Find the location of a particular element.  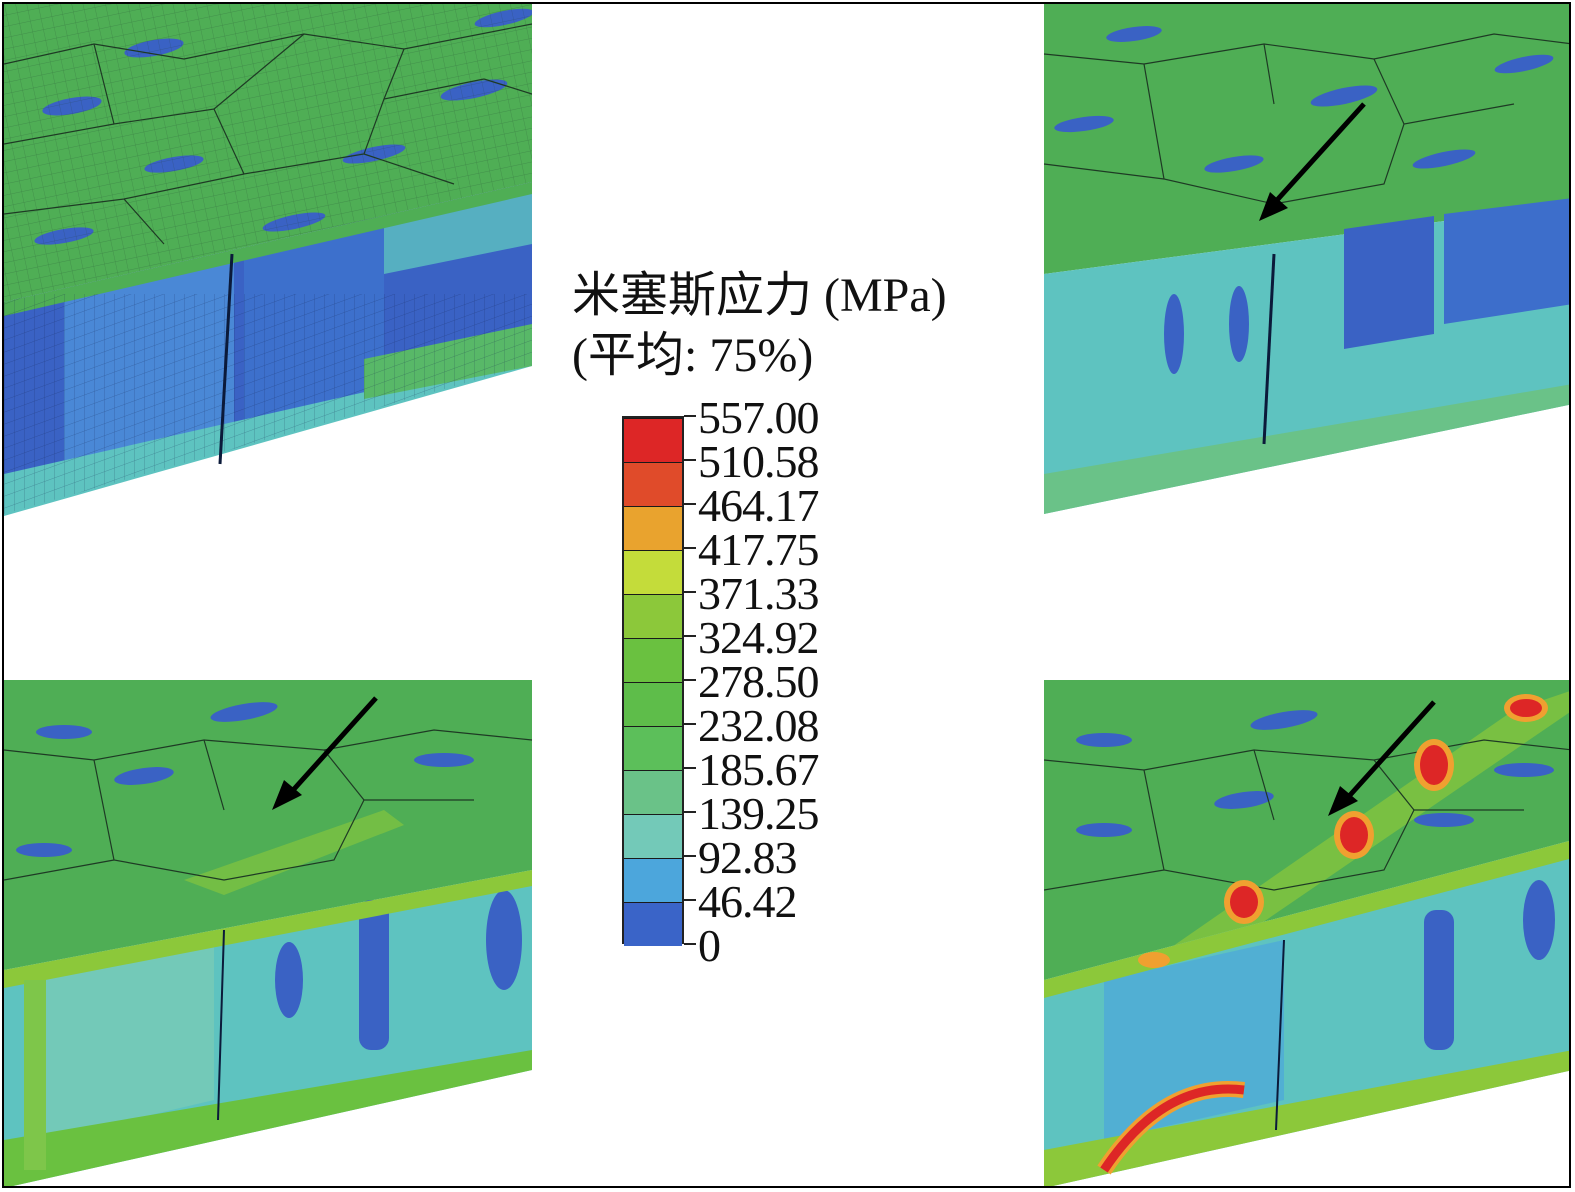

legend-tick-label: 185.67 is located at coordinates (758, 769).